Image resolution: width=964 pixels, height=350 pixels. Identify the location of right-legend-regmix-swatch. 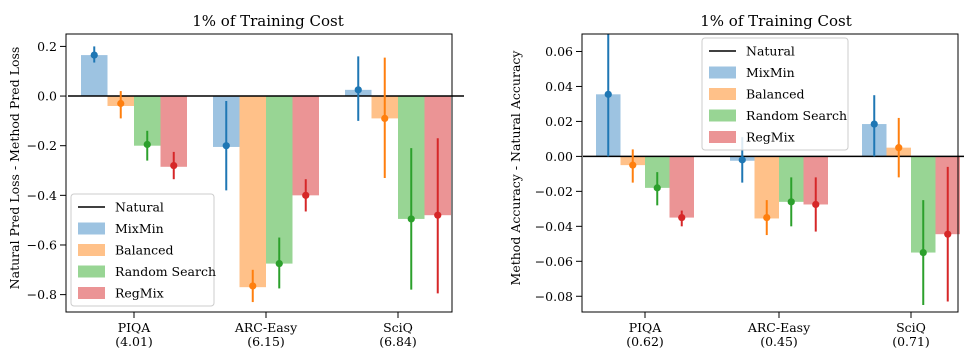
(722, 137).